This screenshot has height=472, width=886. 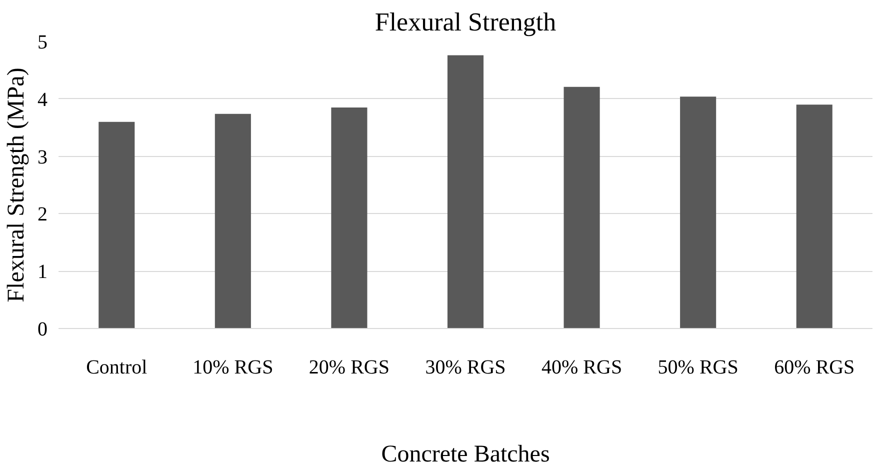 What do you see at coordinates (17, 185) in the screenshot?
I see `y-axis-title: Flexural Strength (MPa)` at bounding box center [17, 185].